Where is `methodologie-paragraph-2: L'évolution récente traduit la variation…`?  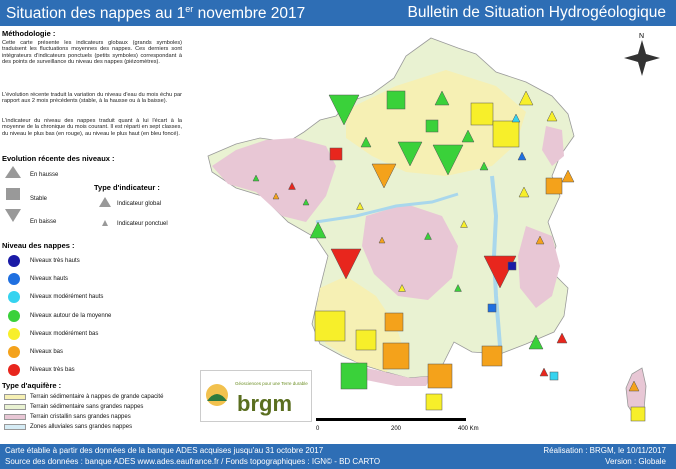
methodologie-paragraph-2: L'évolution récente traduit la variation… is located at coordinates (92, 98).